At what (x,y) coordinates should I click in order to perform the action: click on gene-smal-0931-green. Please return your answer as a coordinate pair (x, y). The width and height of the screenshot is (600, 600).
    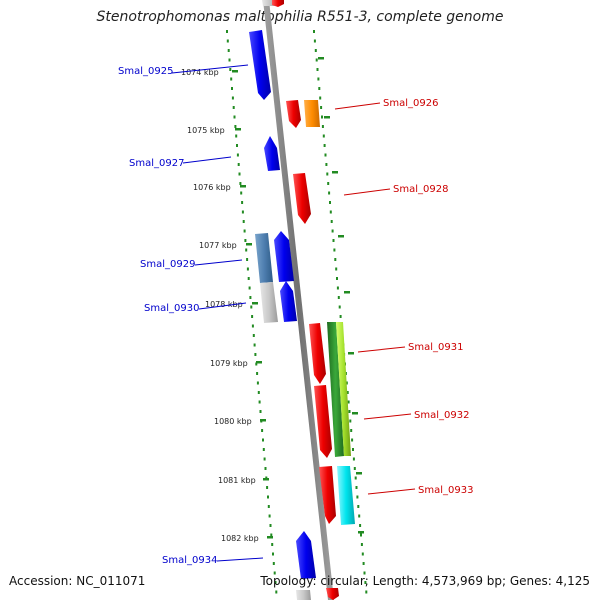
    Looking at the image, I should click on (335, 389).